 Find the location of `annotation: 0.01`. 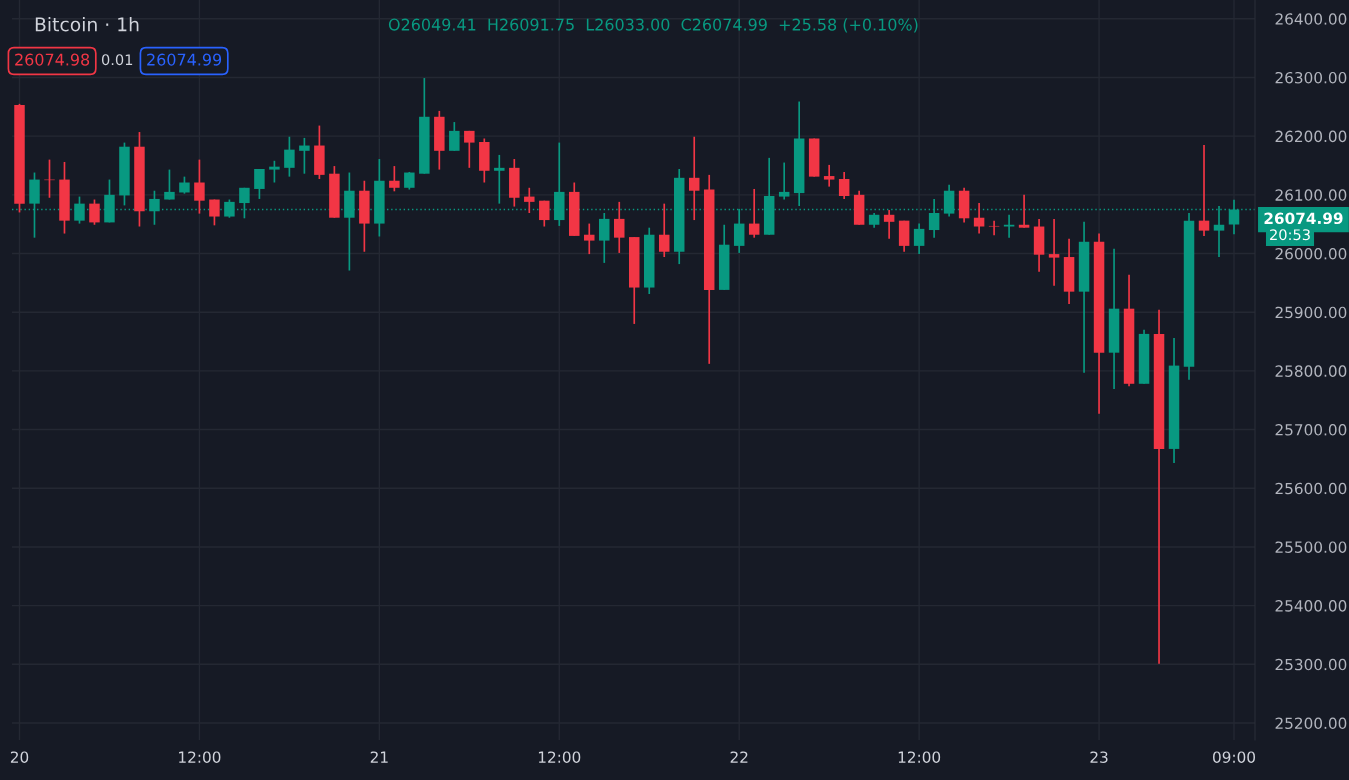

annotation: 0.01 is located at coordinates (117, 60).